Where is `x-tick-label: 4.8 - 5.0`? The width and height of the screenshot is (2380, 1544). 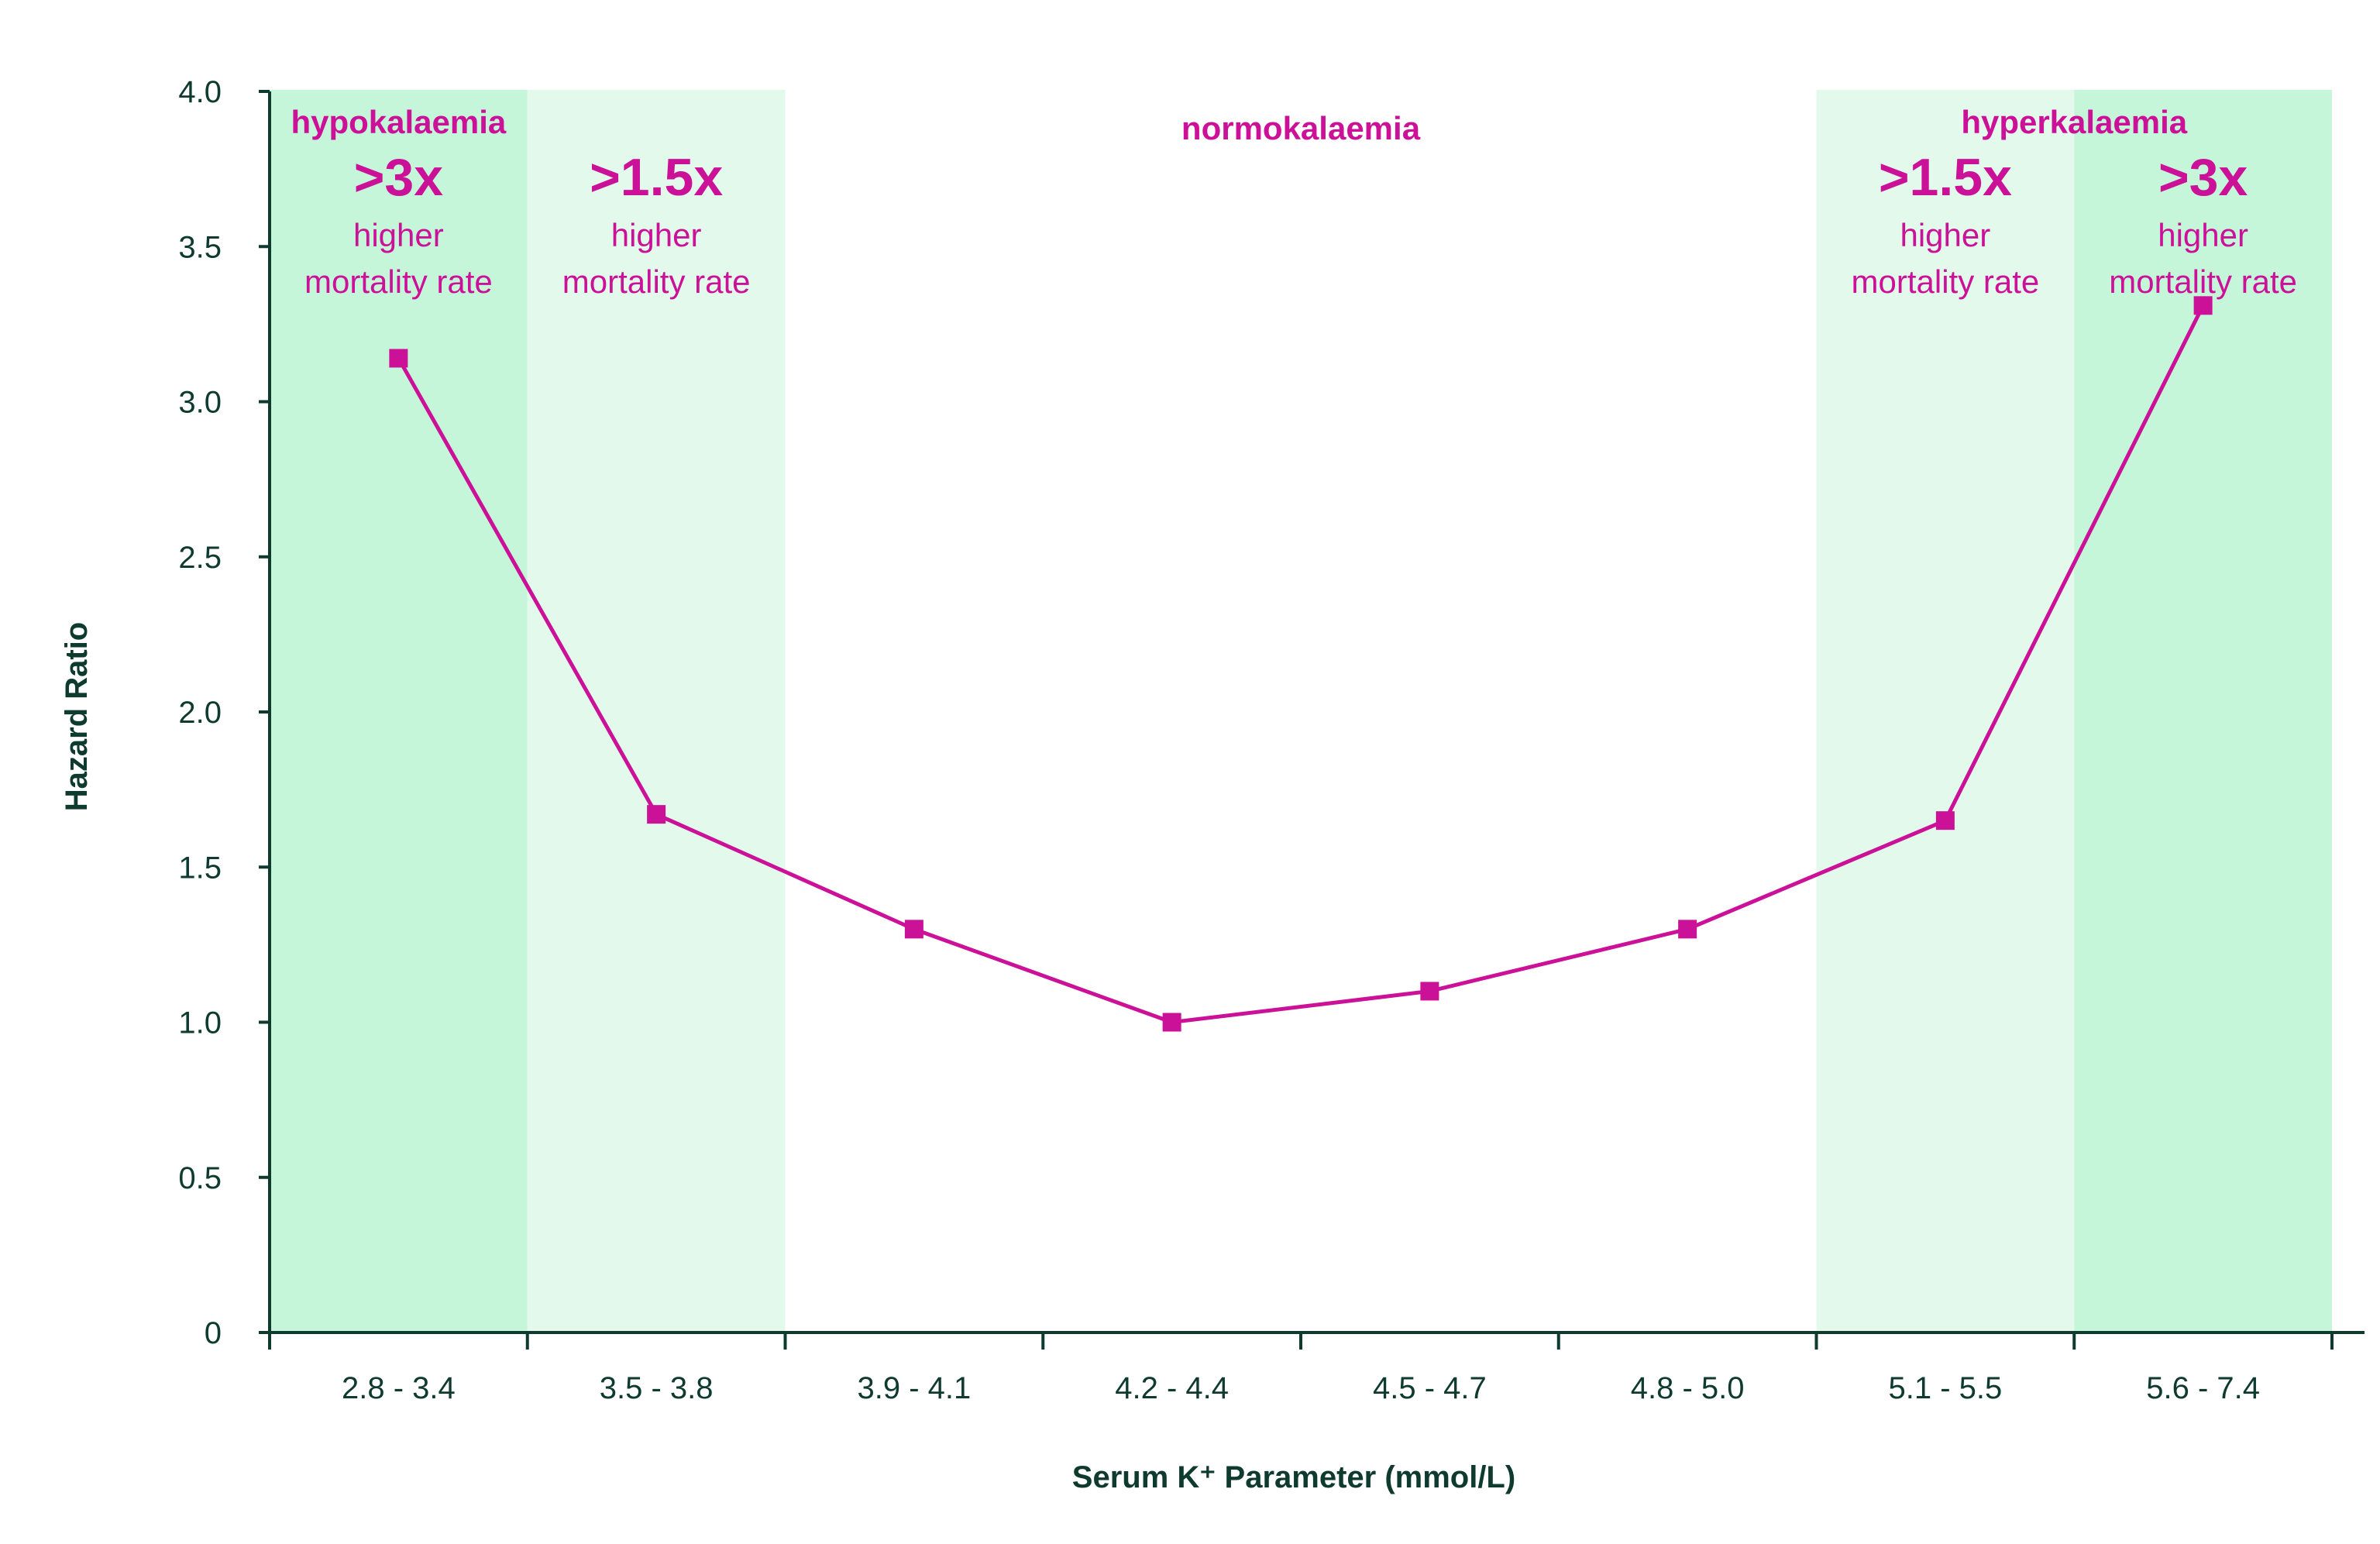 x-tick-label: 4.8 - 5.0 is located at coordinates (1688, 1388).